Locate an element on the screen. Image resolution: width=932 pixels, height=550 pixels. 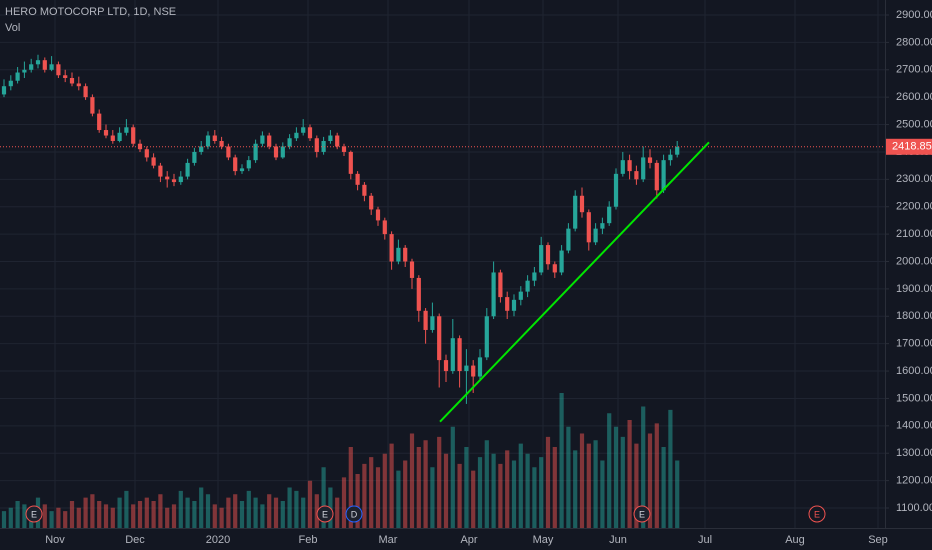
x-tick-label: Sep is located at coordinates (878, 540).